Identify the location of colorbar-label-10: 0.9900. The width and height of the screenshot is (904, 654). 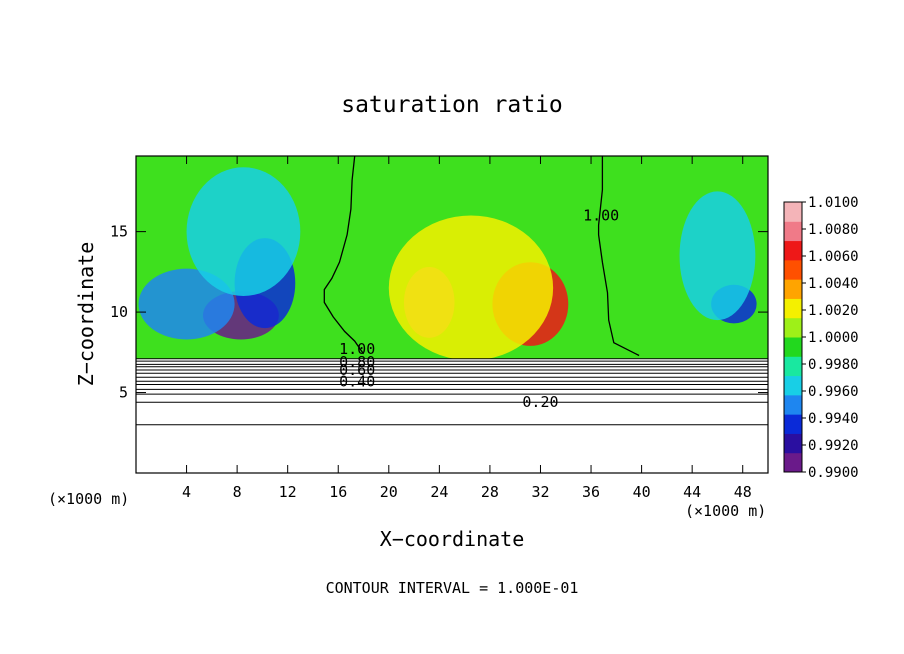
(833, 473).